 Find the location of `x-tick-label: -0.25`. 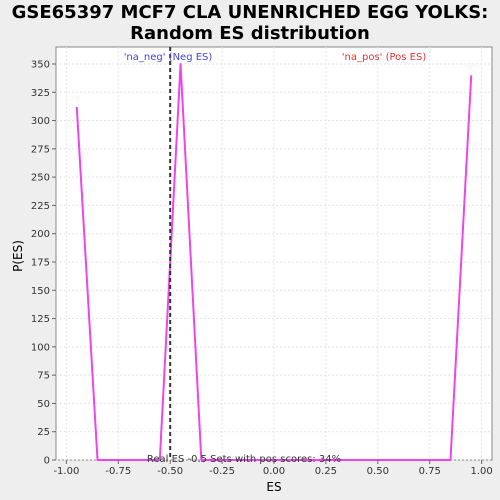

x-tick-label: -0.25 is located at coordinates (222, 471).